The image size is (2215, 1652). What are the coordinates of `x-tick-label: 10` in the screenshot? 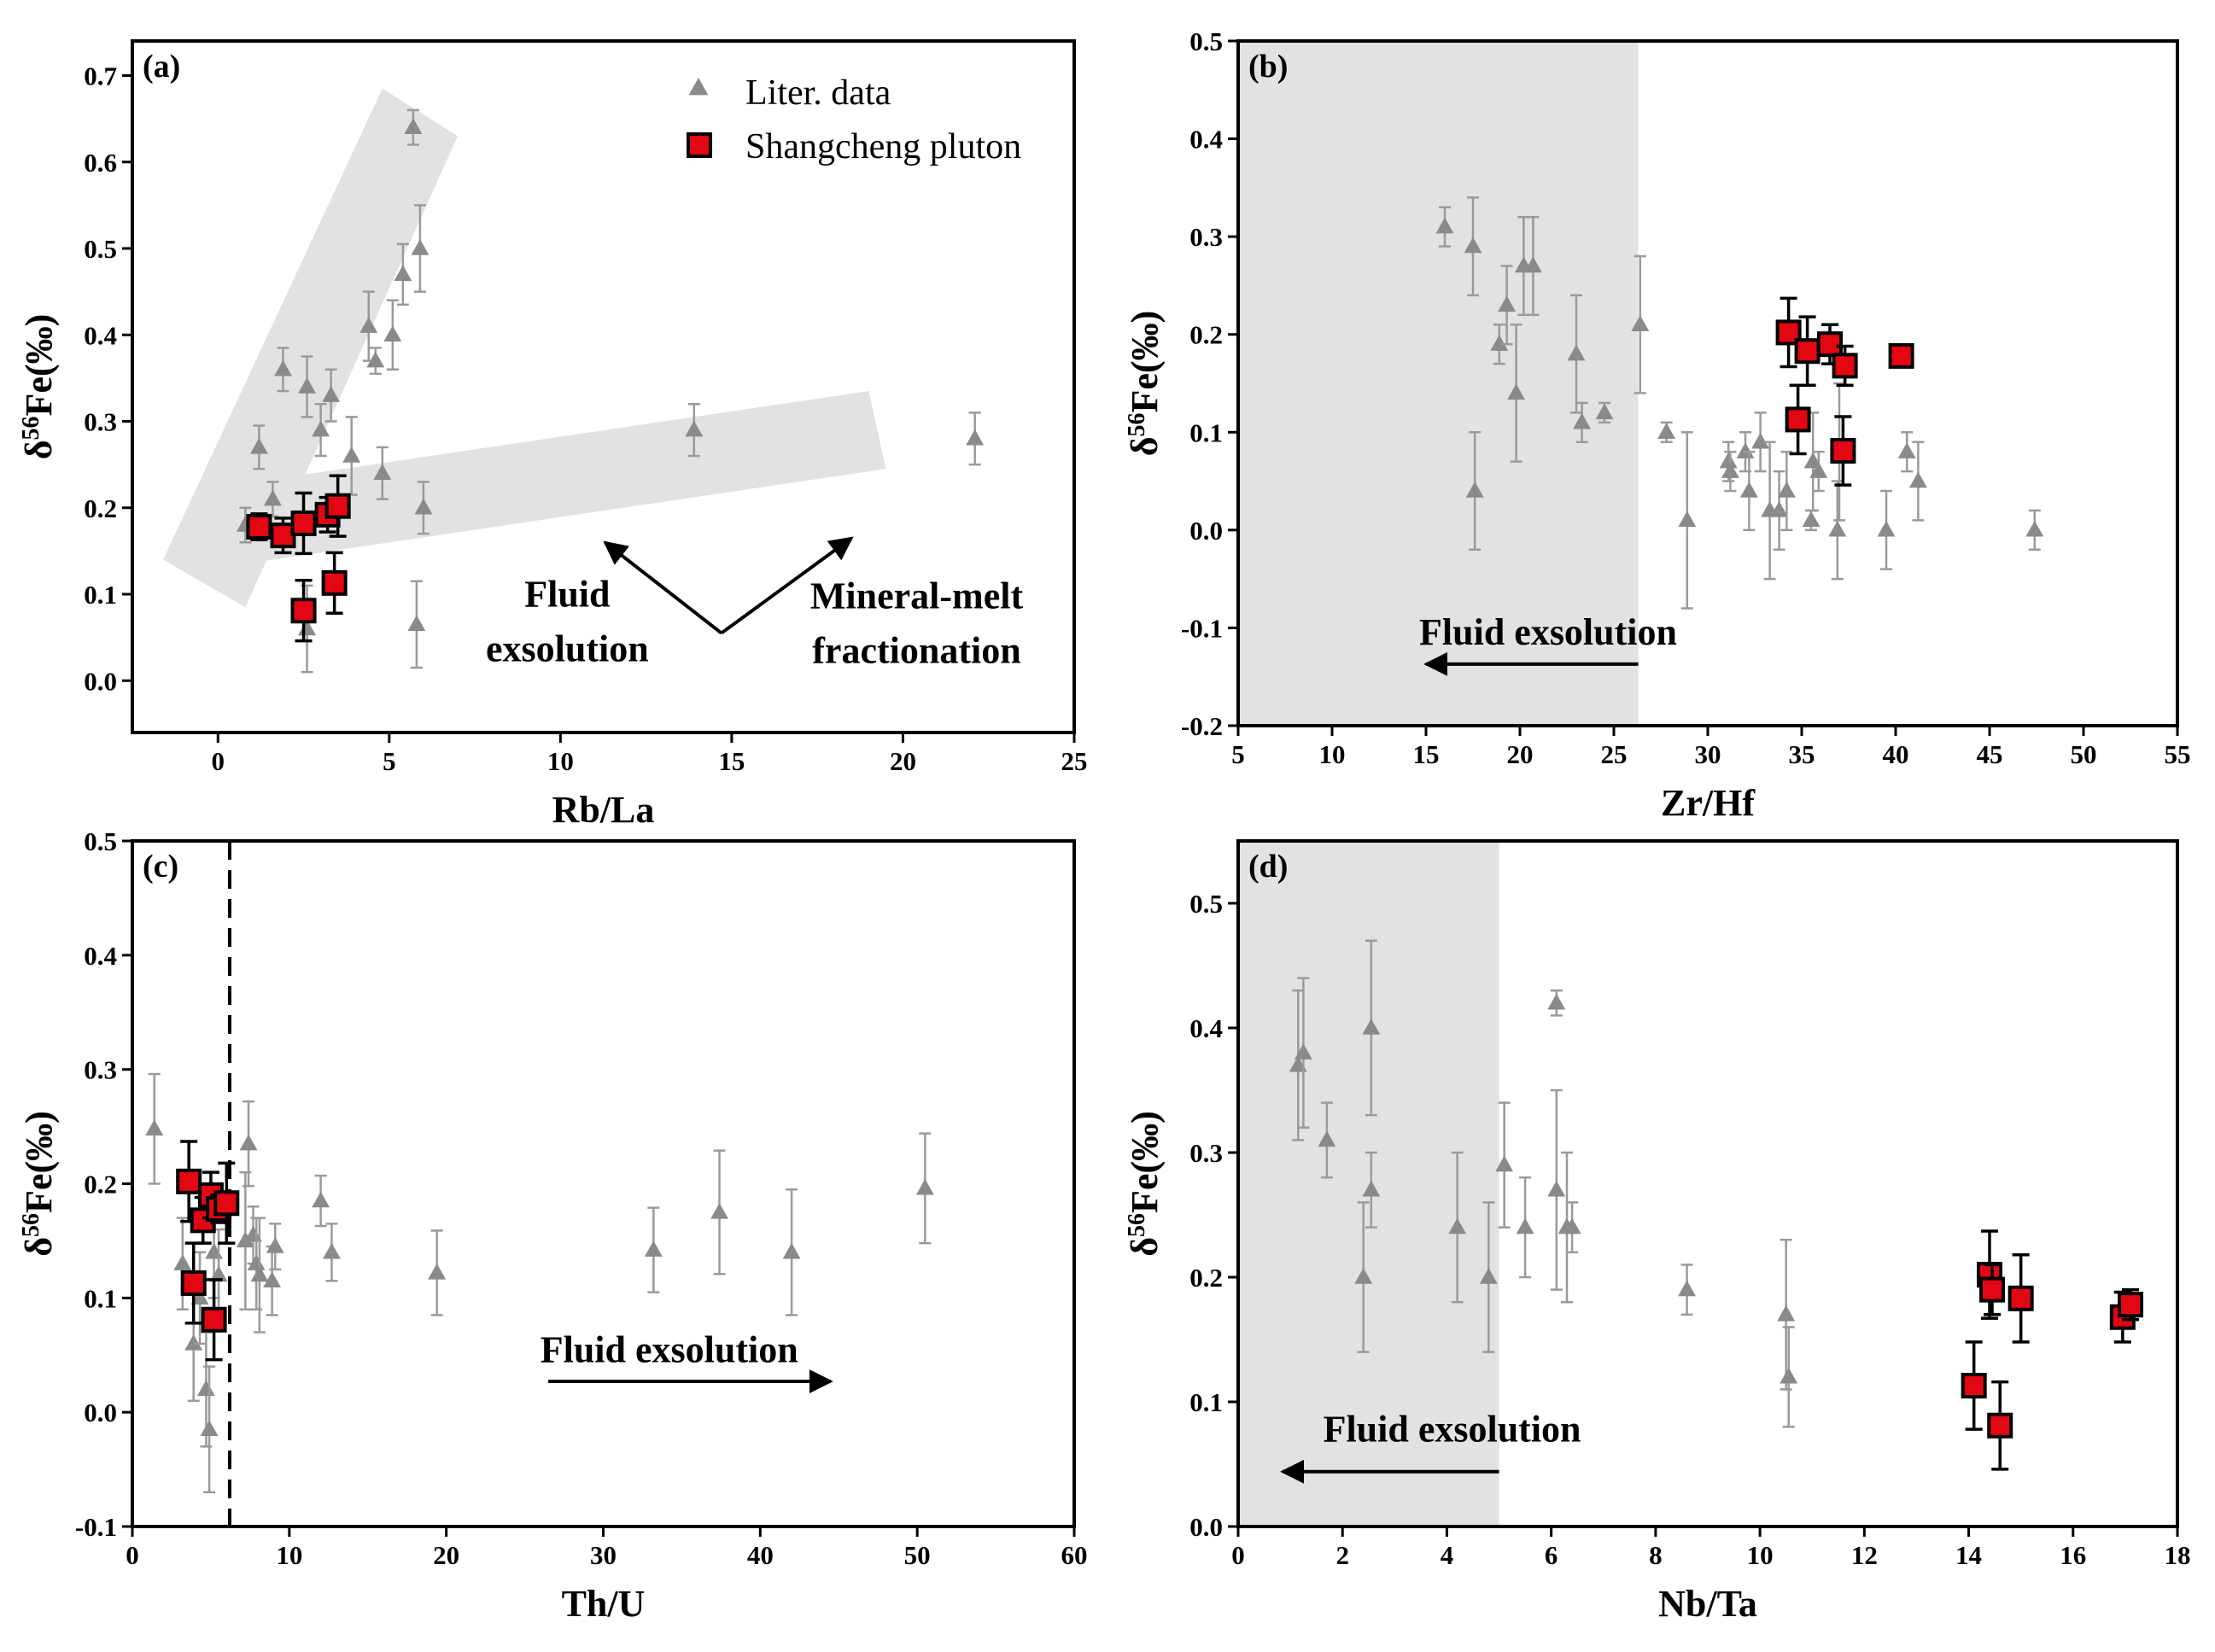 It's located at (1760, 1555).